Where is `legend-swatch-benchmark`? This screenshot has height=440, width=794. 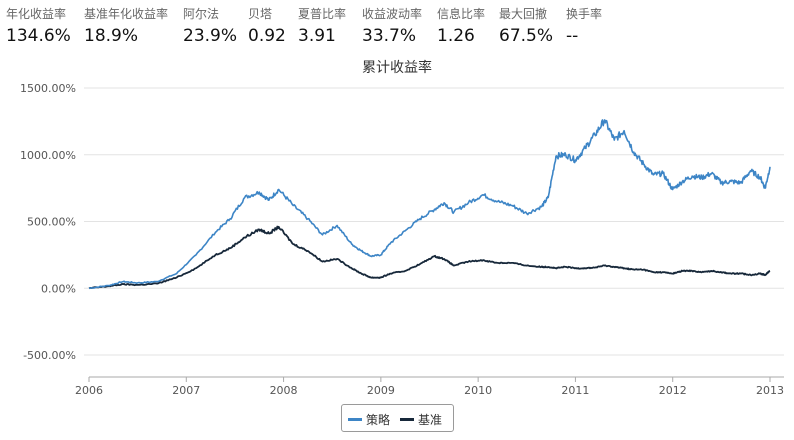
legend-swatch-benchmark is located at coordinates (407, 419).